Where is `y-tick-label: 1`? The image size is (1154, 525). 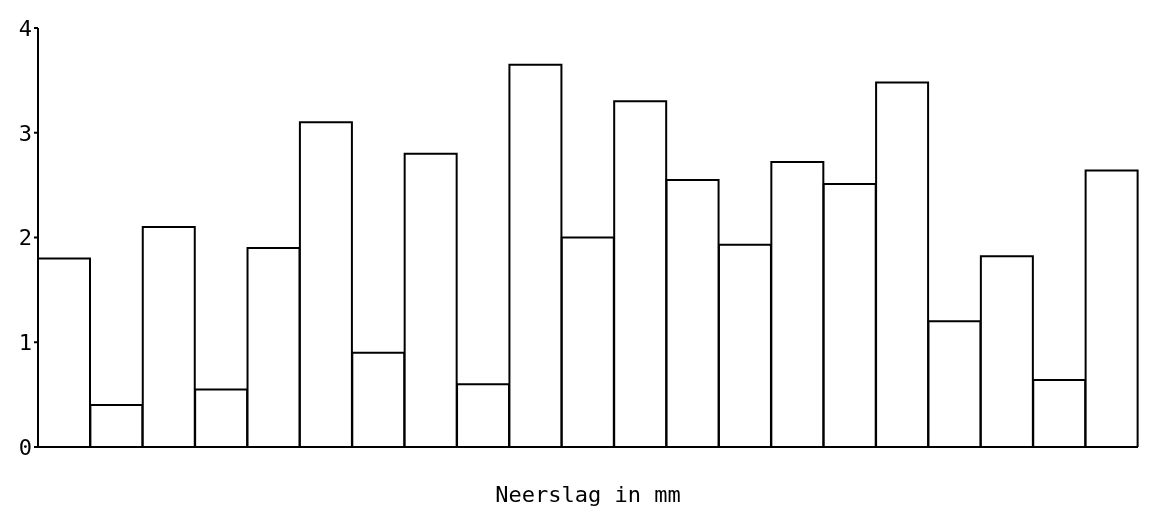
y-tick-label: 1 is located at coordinates (25, 343).